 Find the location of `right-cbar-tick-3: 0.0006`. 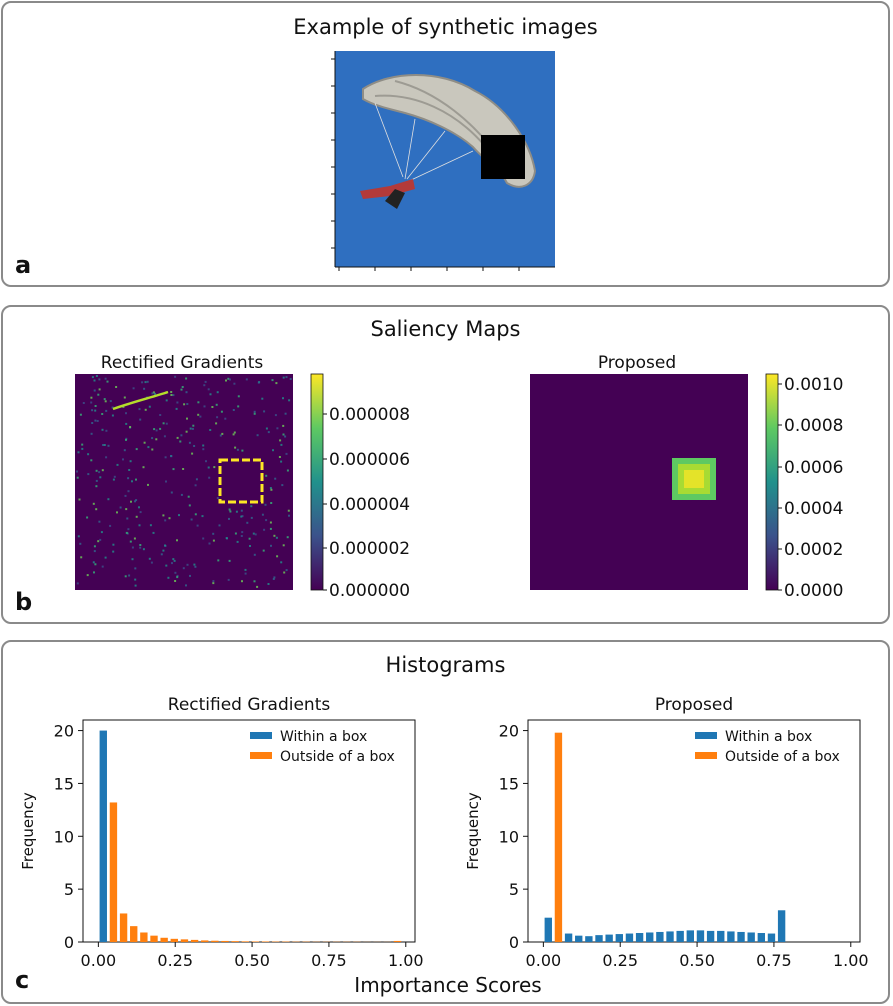

right-cbar-tick-3: 0.0006 is located at coordinates (813, 468).